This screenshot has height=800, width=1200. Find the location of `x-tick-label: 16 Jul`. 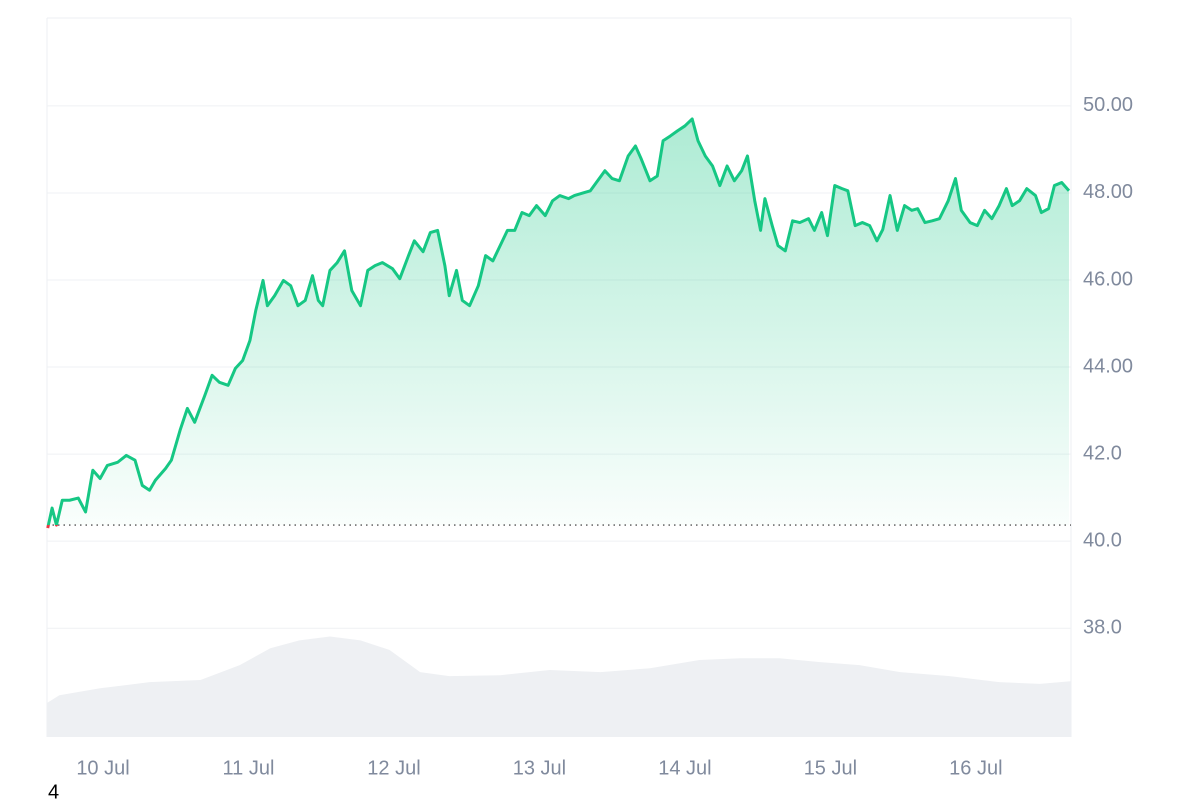

x-tick-label: 16 Jul is located at coordinates (975, 768).